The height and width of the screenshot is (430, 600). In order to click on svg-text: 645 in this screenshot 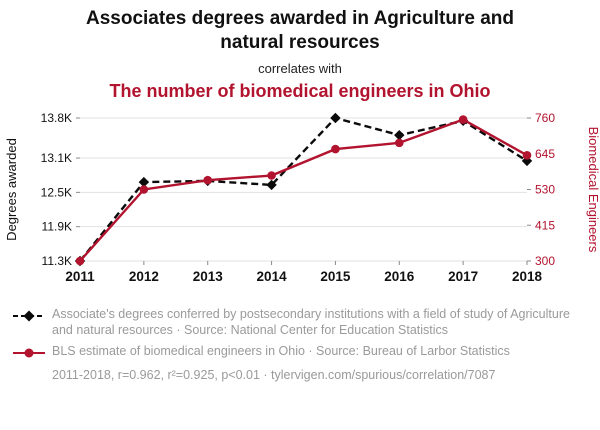, I will do `click(545, 153)`.